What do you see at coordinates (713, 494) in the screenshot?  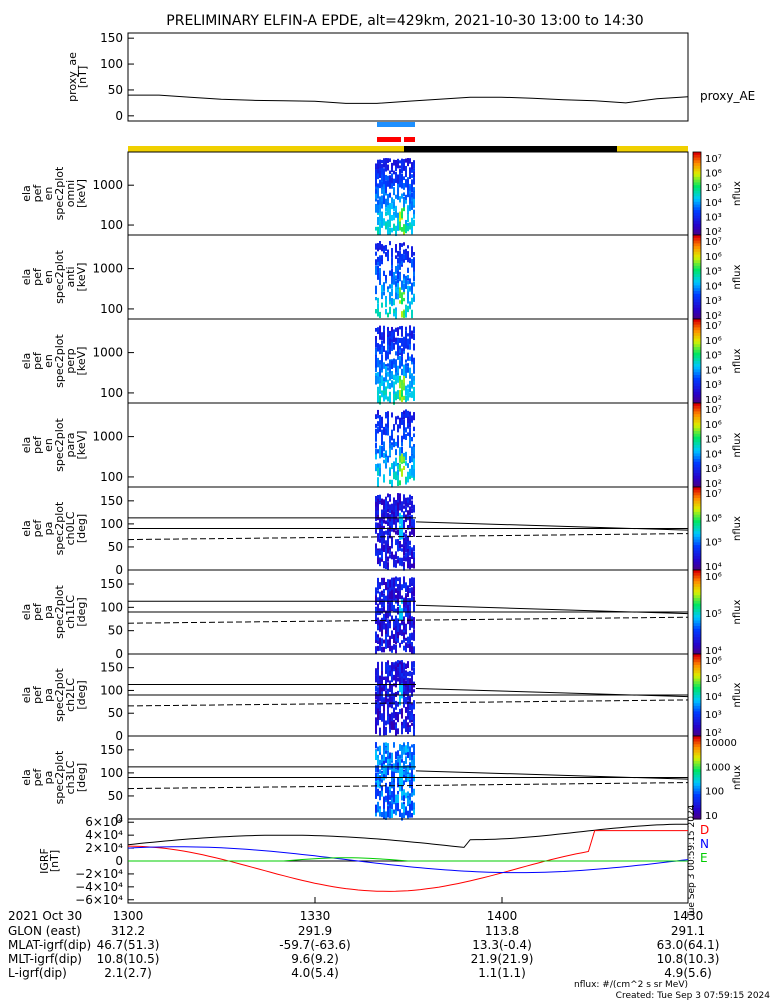 I see `colorbar-tick-label: 10⁷` at bounding box center [713, 494].